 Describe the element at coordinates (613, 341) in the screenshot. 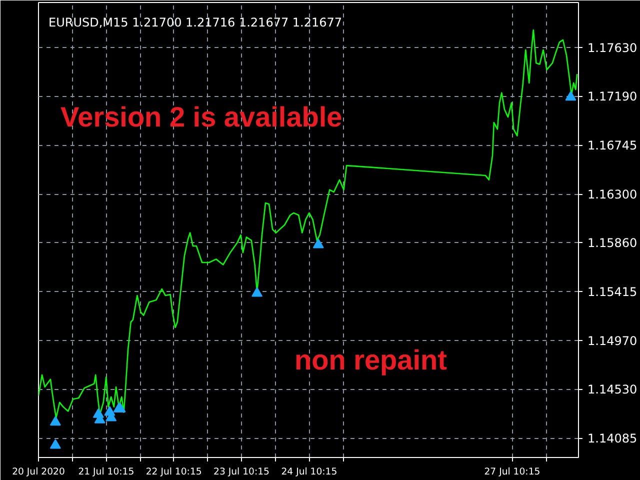

I see `y-tick-label: 1.14970` at that location.